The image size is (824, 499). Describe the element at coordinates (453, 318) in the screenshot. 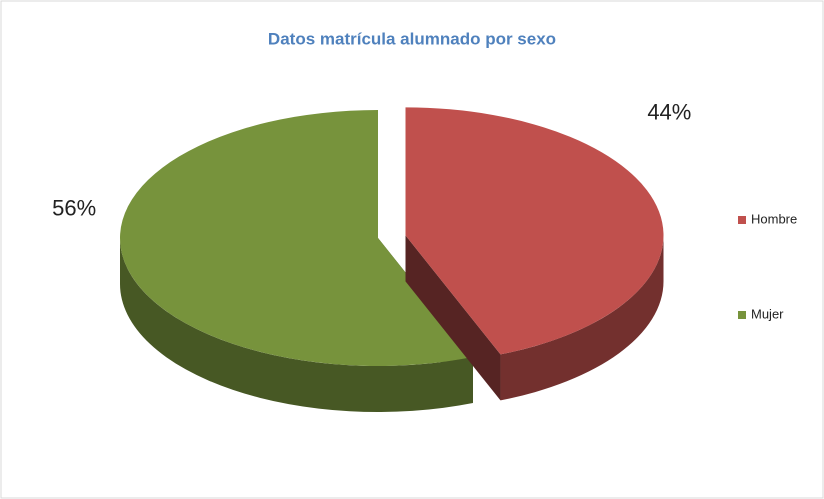

I see `slice-cut-wall` at that location.